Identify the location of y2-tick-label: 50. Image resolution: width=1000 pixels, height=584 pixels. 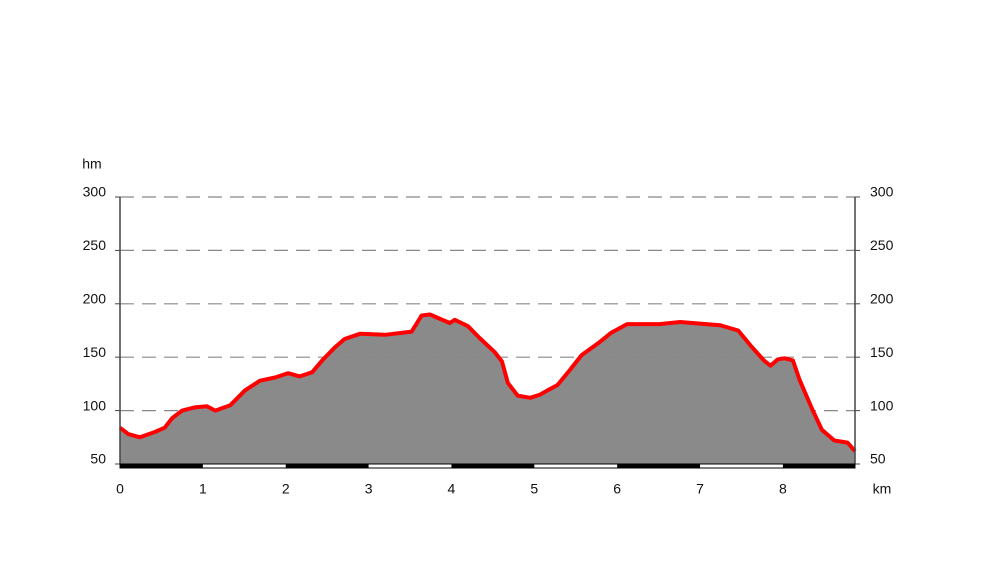
(878, 459).